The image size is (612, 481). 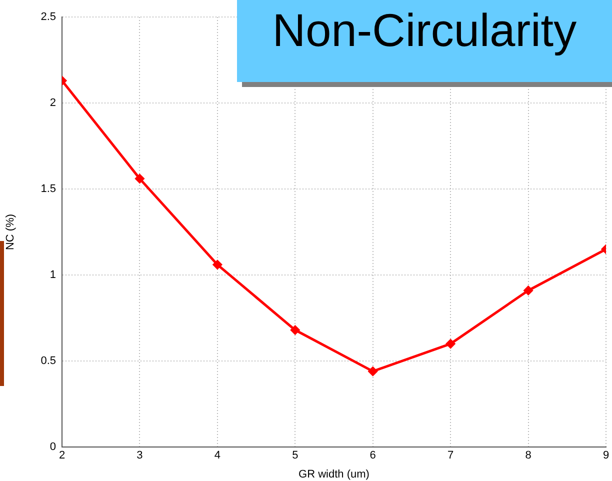 I want to click on y-tick-label: 0.5, so click(x=48, y=361).